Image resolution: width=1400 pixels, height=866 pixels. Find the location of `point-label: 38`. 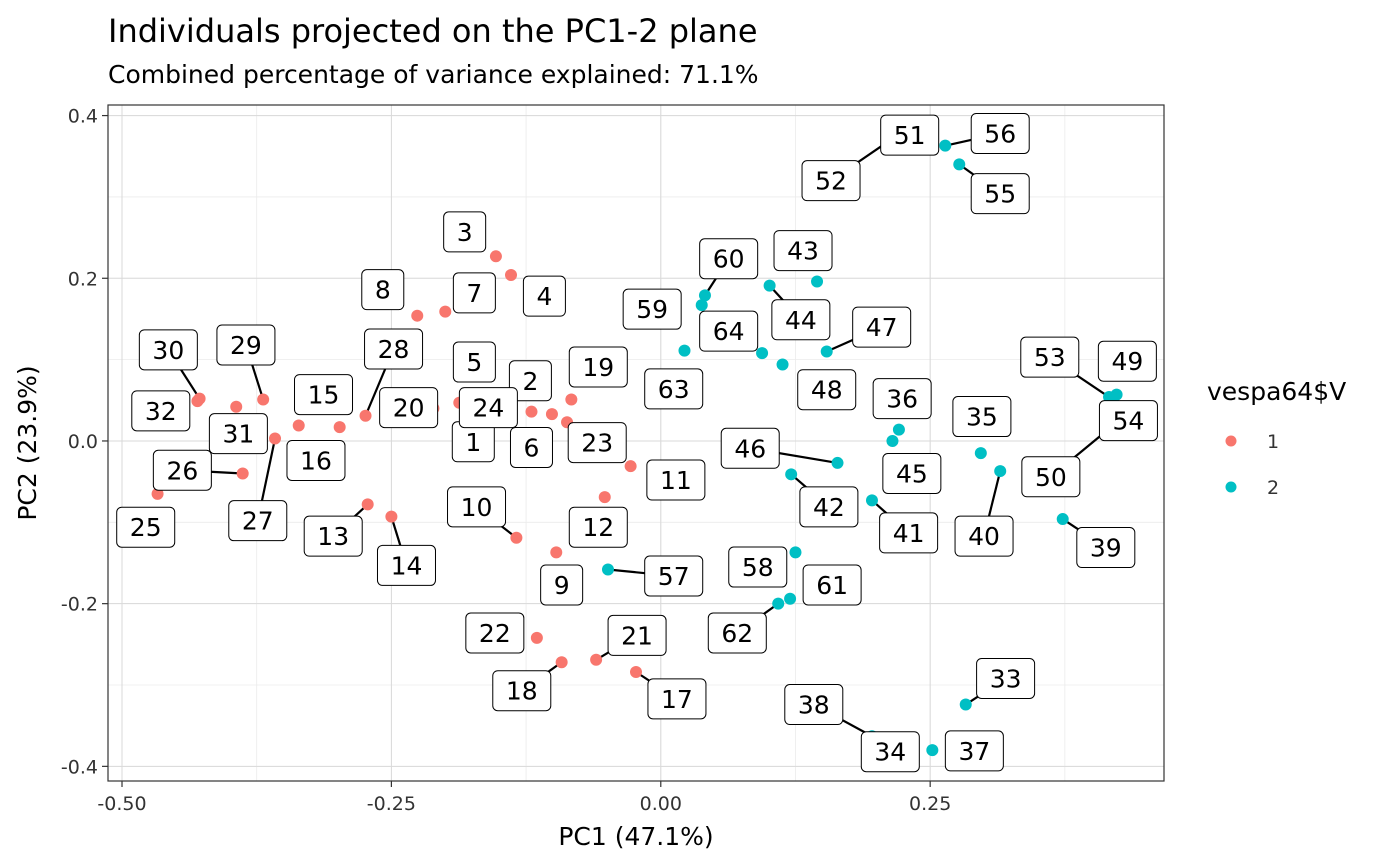

point-label: 38 is located at coordinates (814, 705).